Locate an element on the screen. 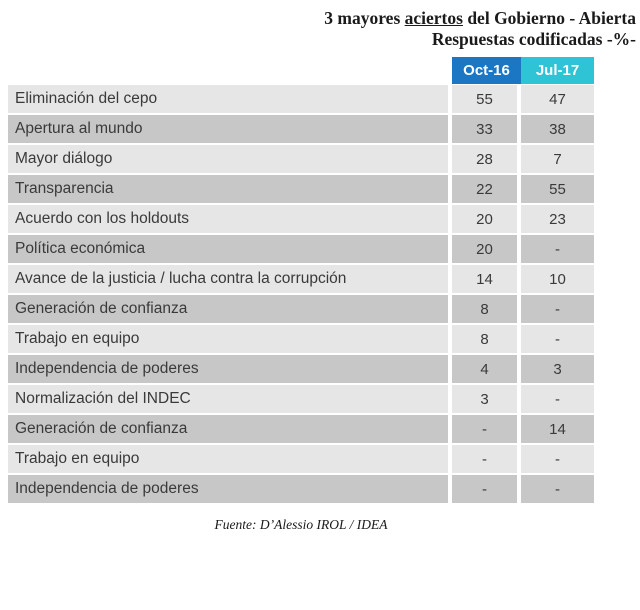 Image resolution: width=640 pixels, height=610 pixels. row-label: Política económica is located at coordinates (228, 249).